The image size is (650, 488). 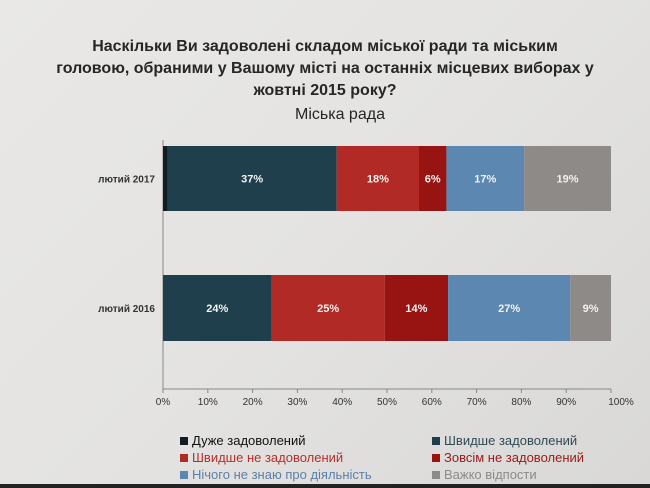 I want to click on x-tick-label: 30%, so click(x=297, y=402).